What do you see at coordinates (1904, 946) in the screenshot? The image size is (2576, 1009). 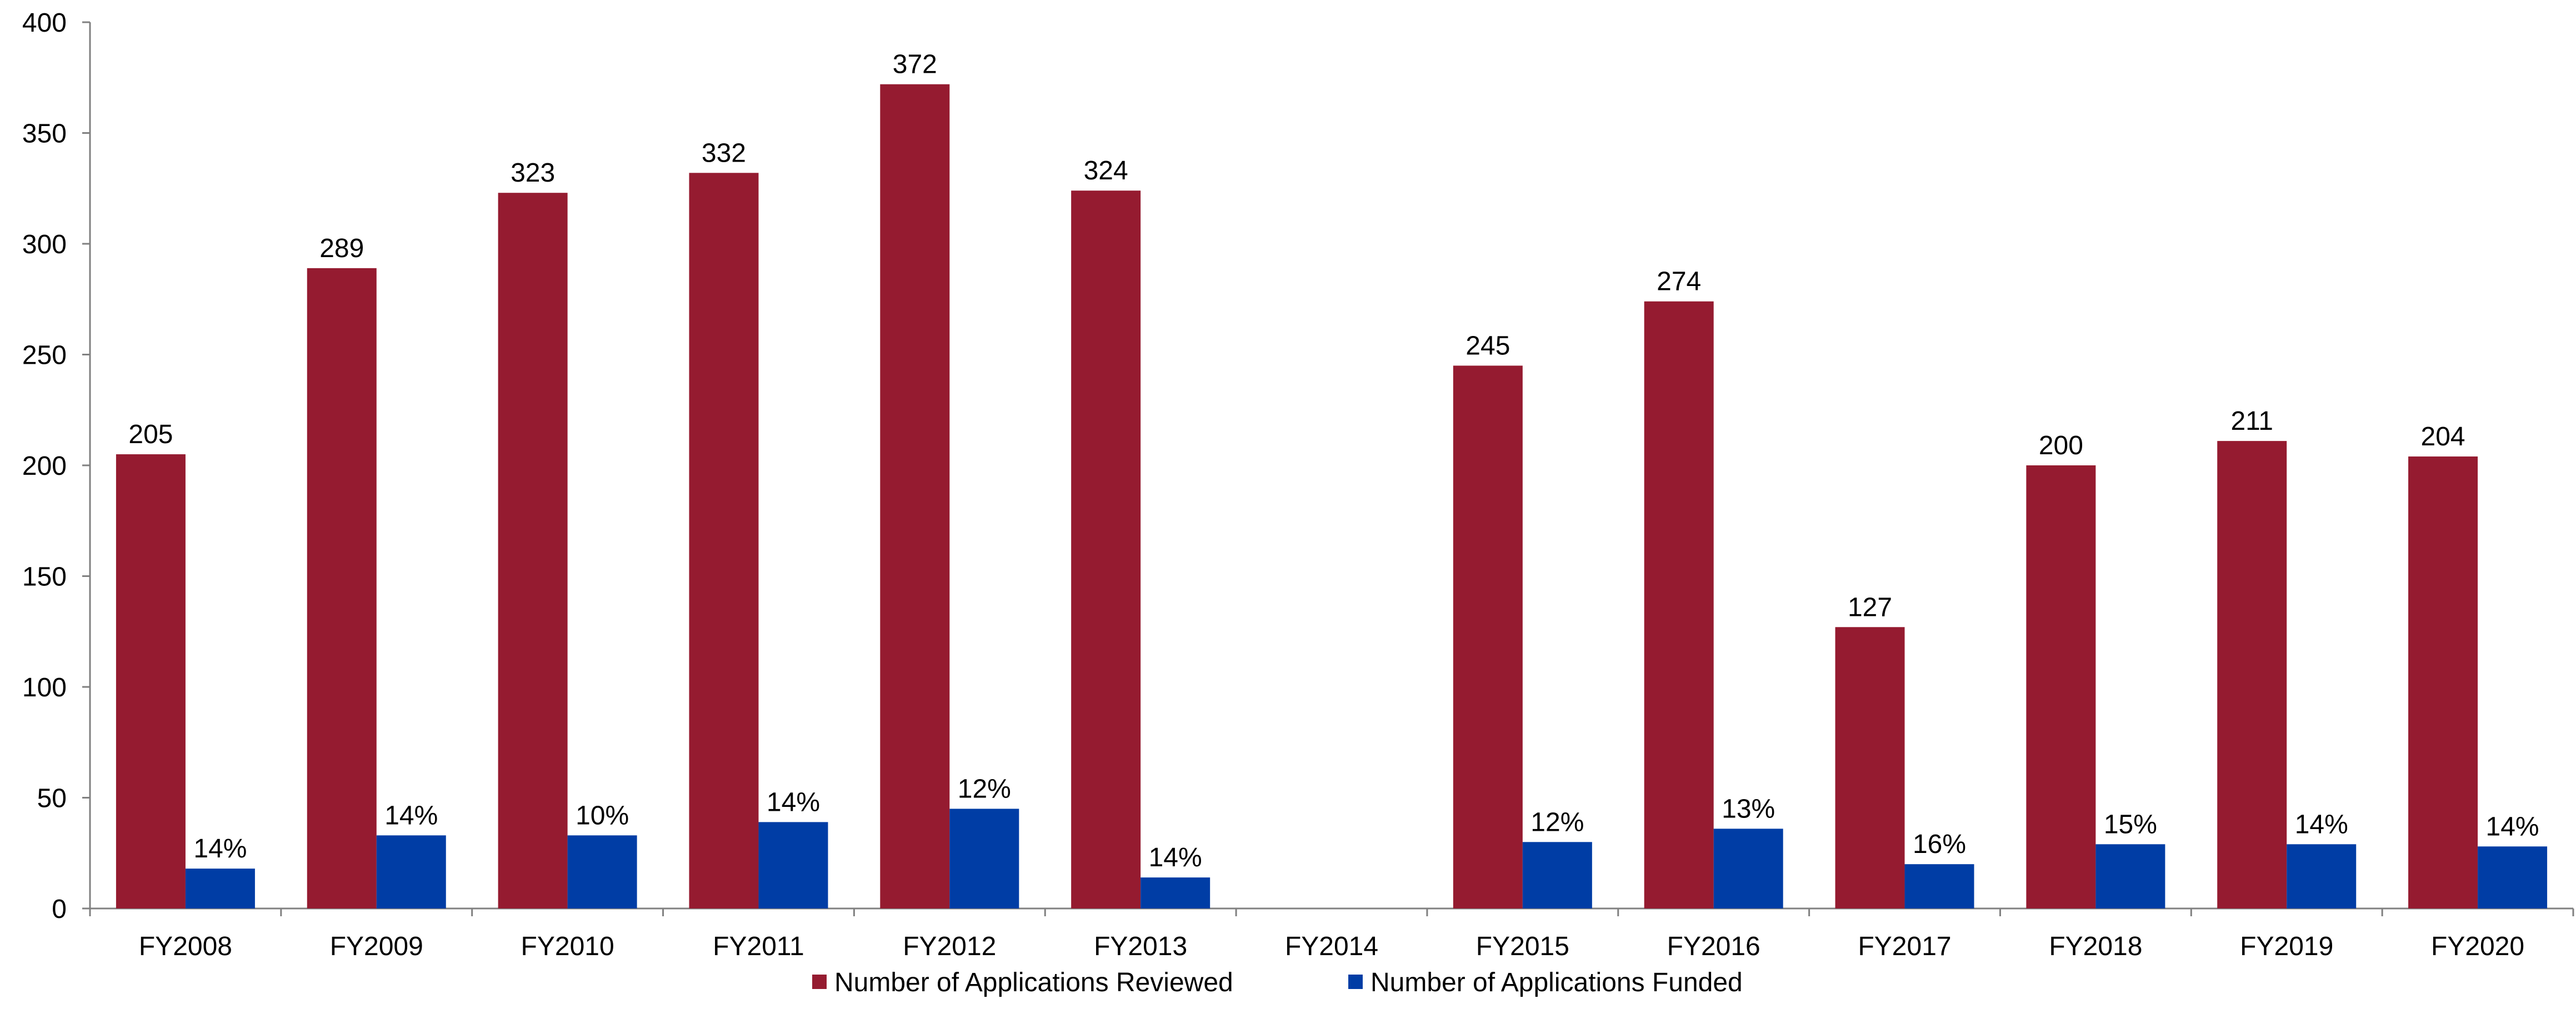 I see `x-tick-label: FY2017` at bounding box center [1904, 946].